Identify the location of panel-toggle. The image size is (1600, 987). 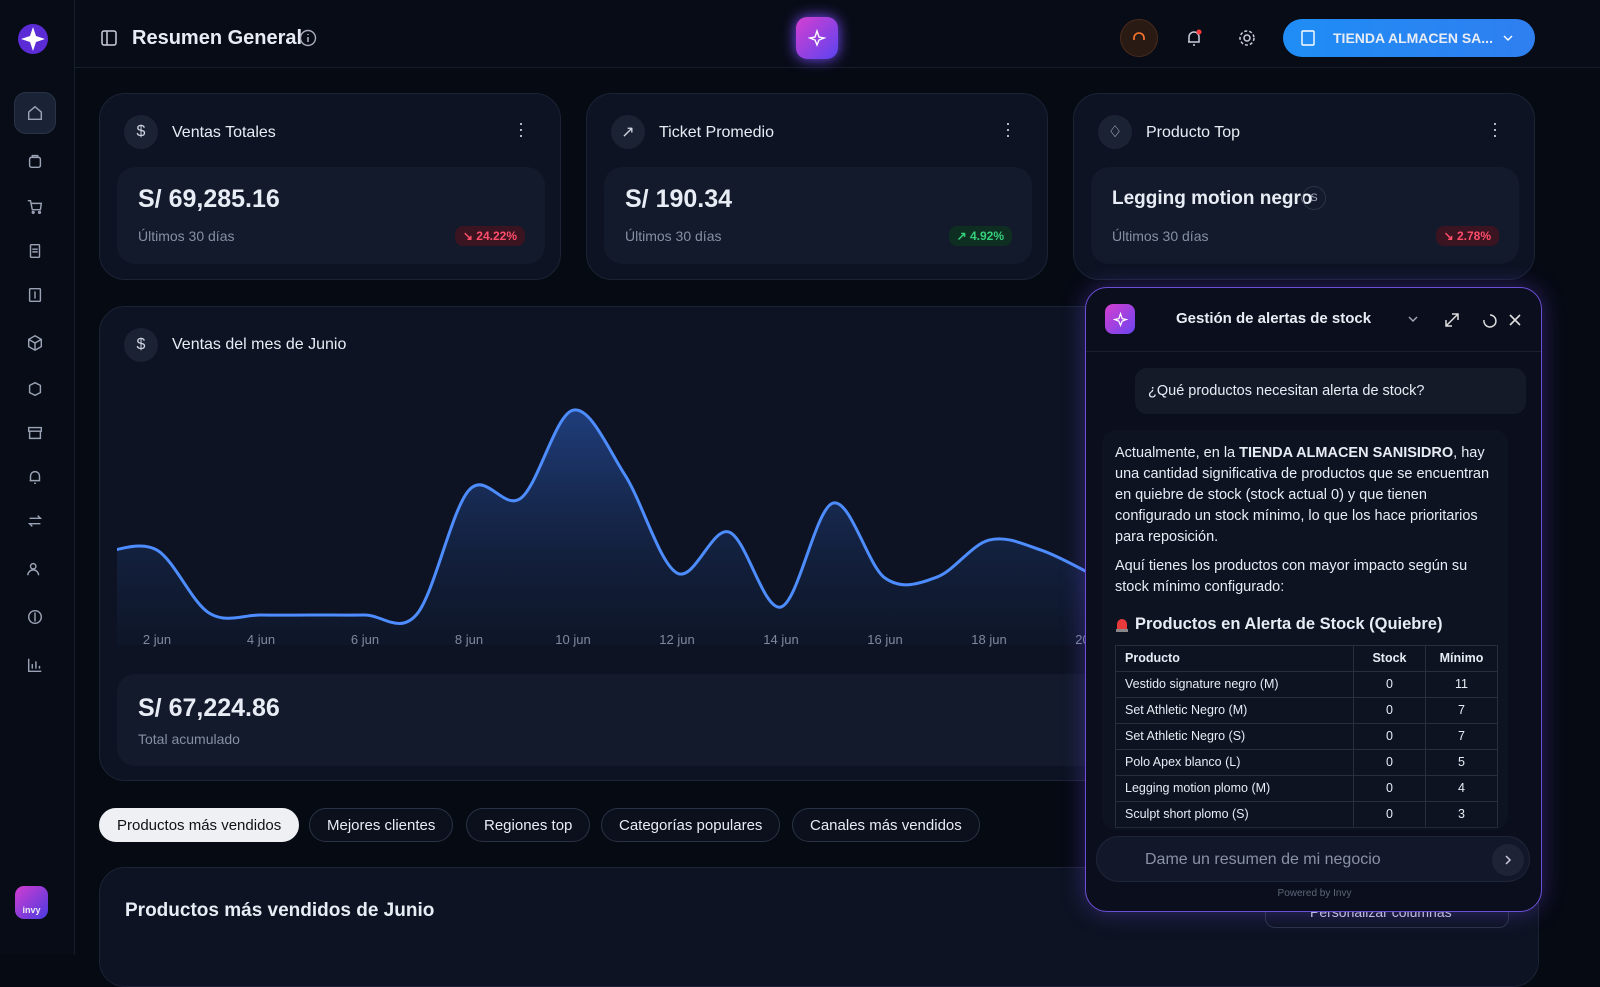
(109, 38).